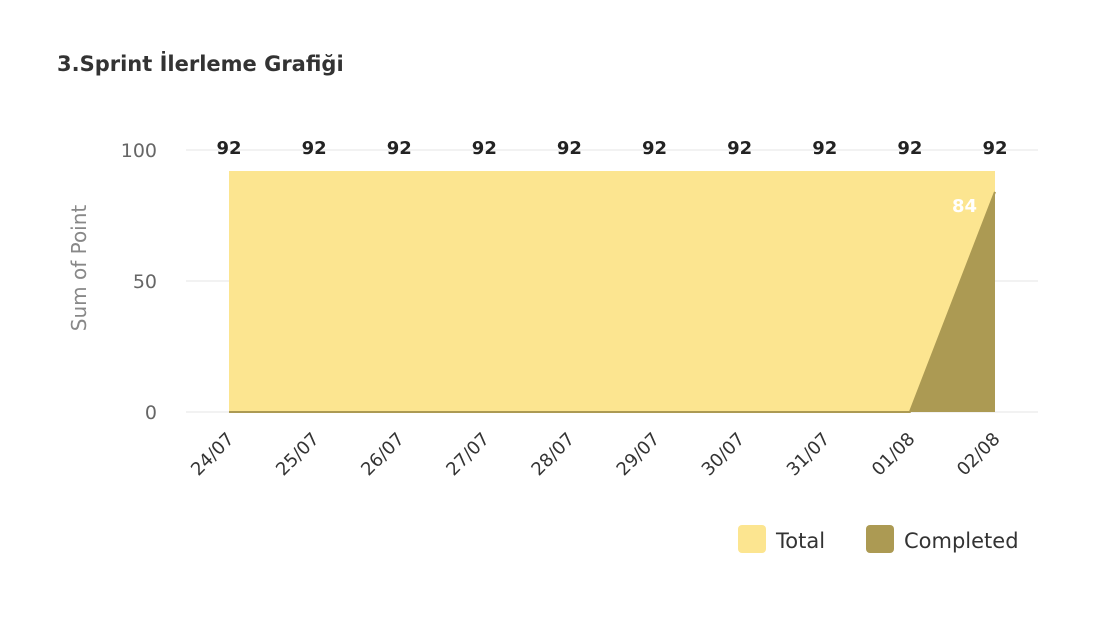  I want to click on x-tick-label: 30/07, so click(724, 455).